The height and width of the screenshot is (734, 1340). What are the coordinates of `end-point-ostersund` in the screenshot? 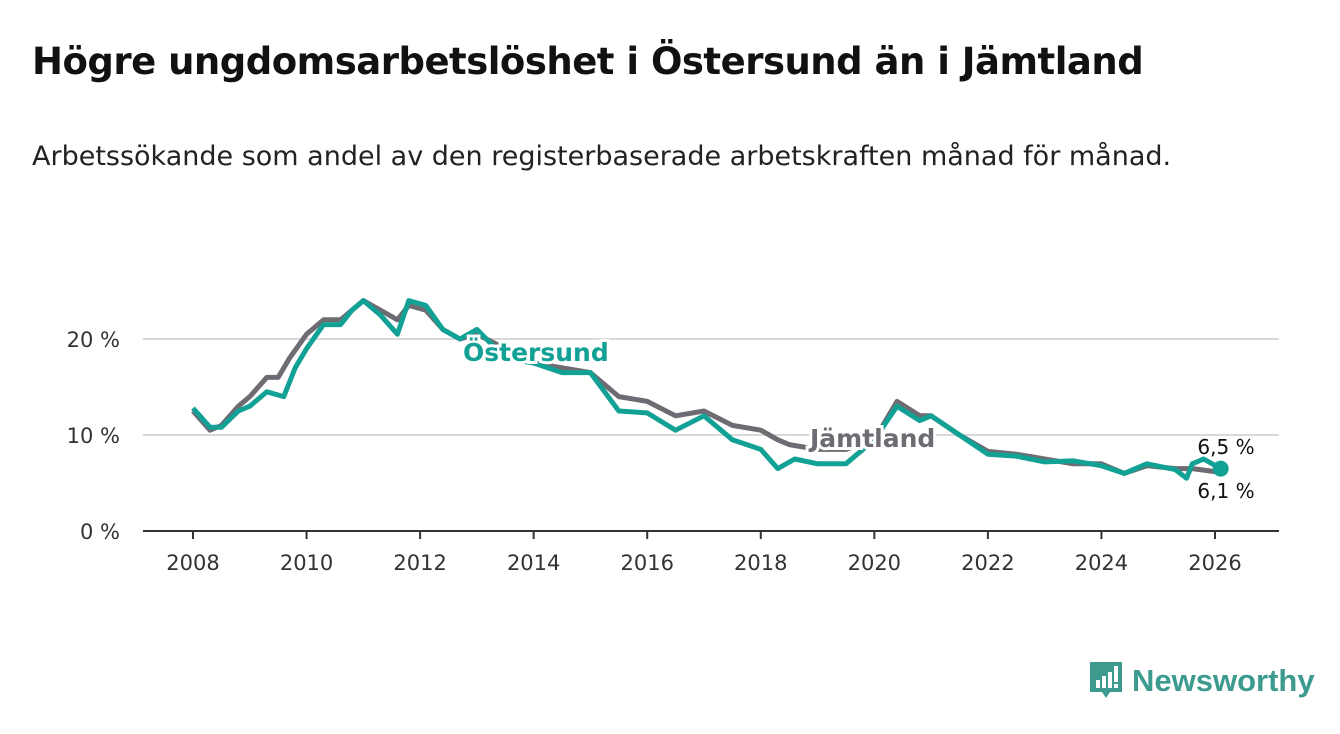 It's located at (1220, 468).